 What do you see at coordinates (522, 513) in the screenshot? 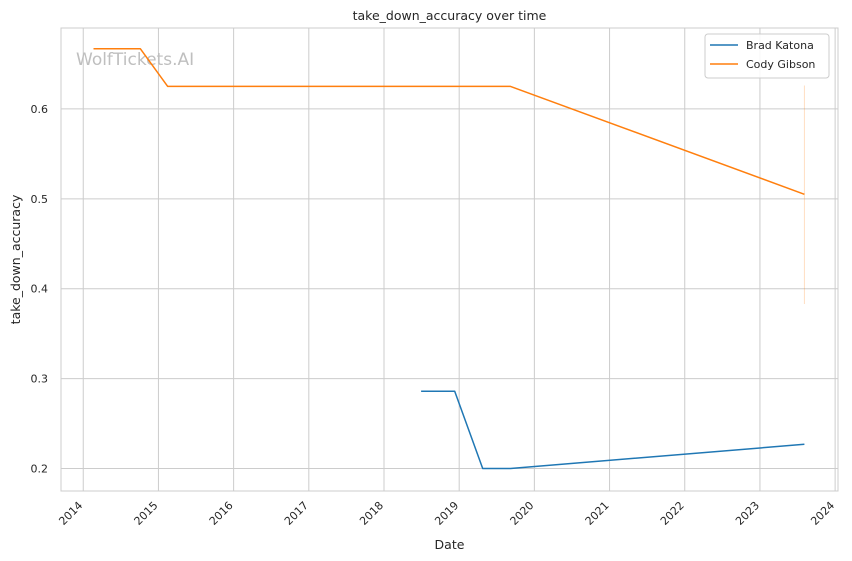
I see `x-tick-label: 2020` at bounding box center [522, 513].